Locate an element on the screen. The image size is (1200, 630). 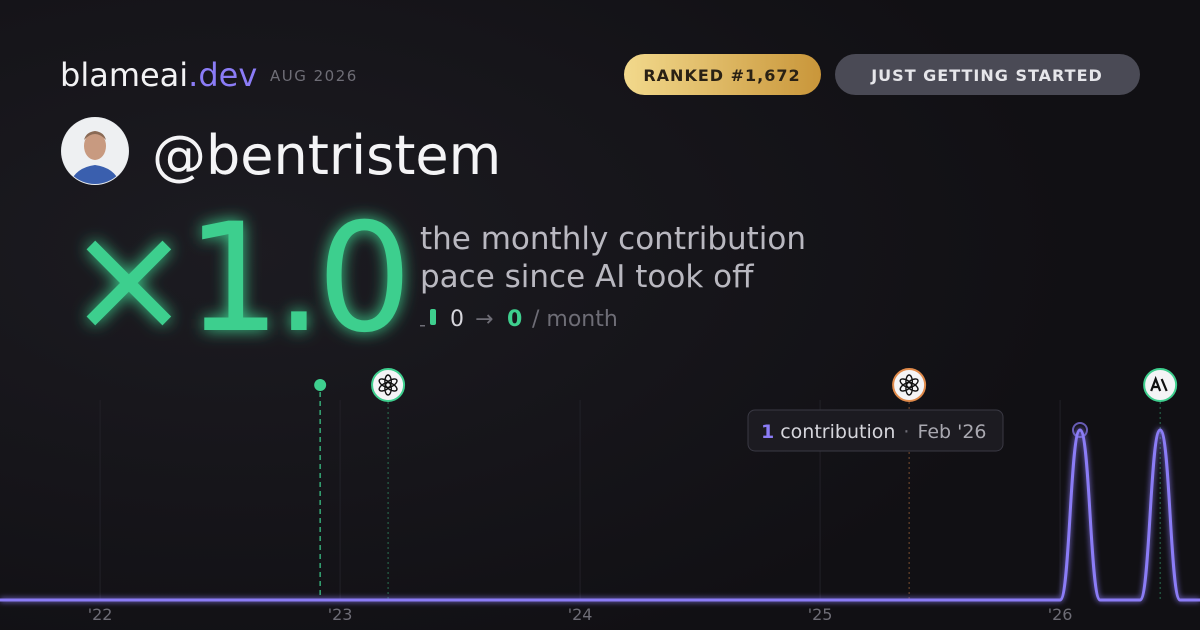
pace-after: 0 is located at coordinates (514, 319).